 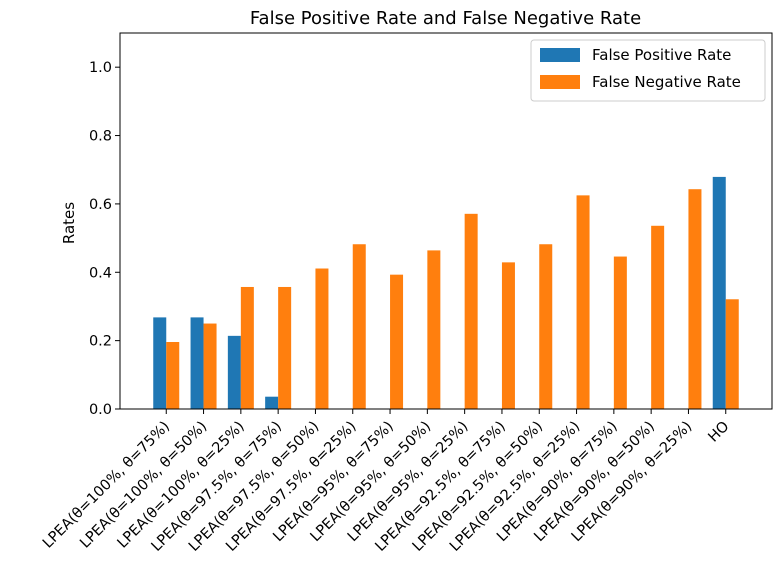 I want to click on y-tick-label: 0.2, so click(x=100, y=342).